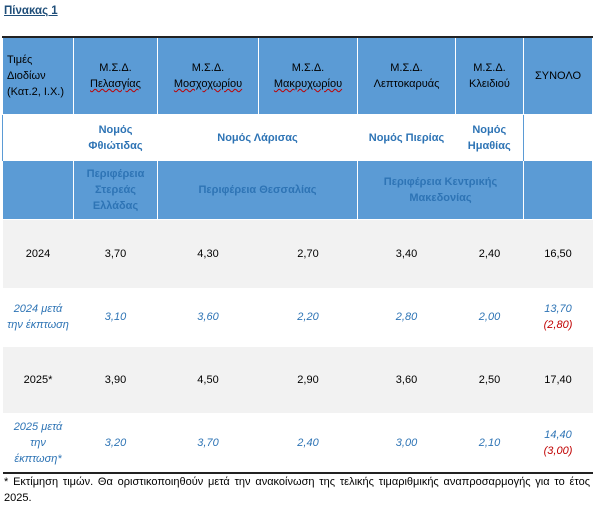 This screenshot has width=595, height=508. I want to click on value-cell: 3,20, so click(115, 443).